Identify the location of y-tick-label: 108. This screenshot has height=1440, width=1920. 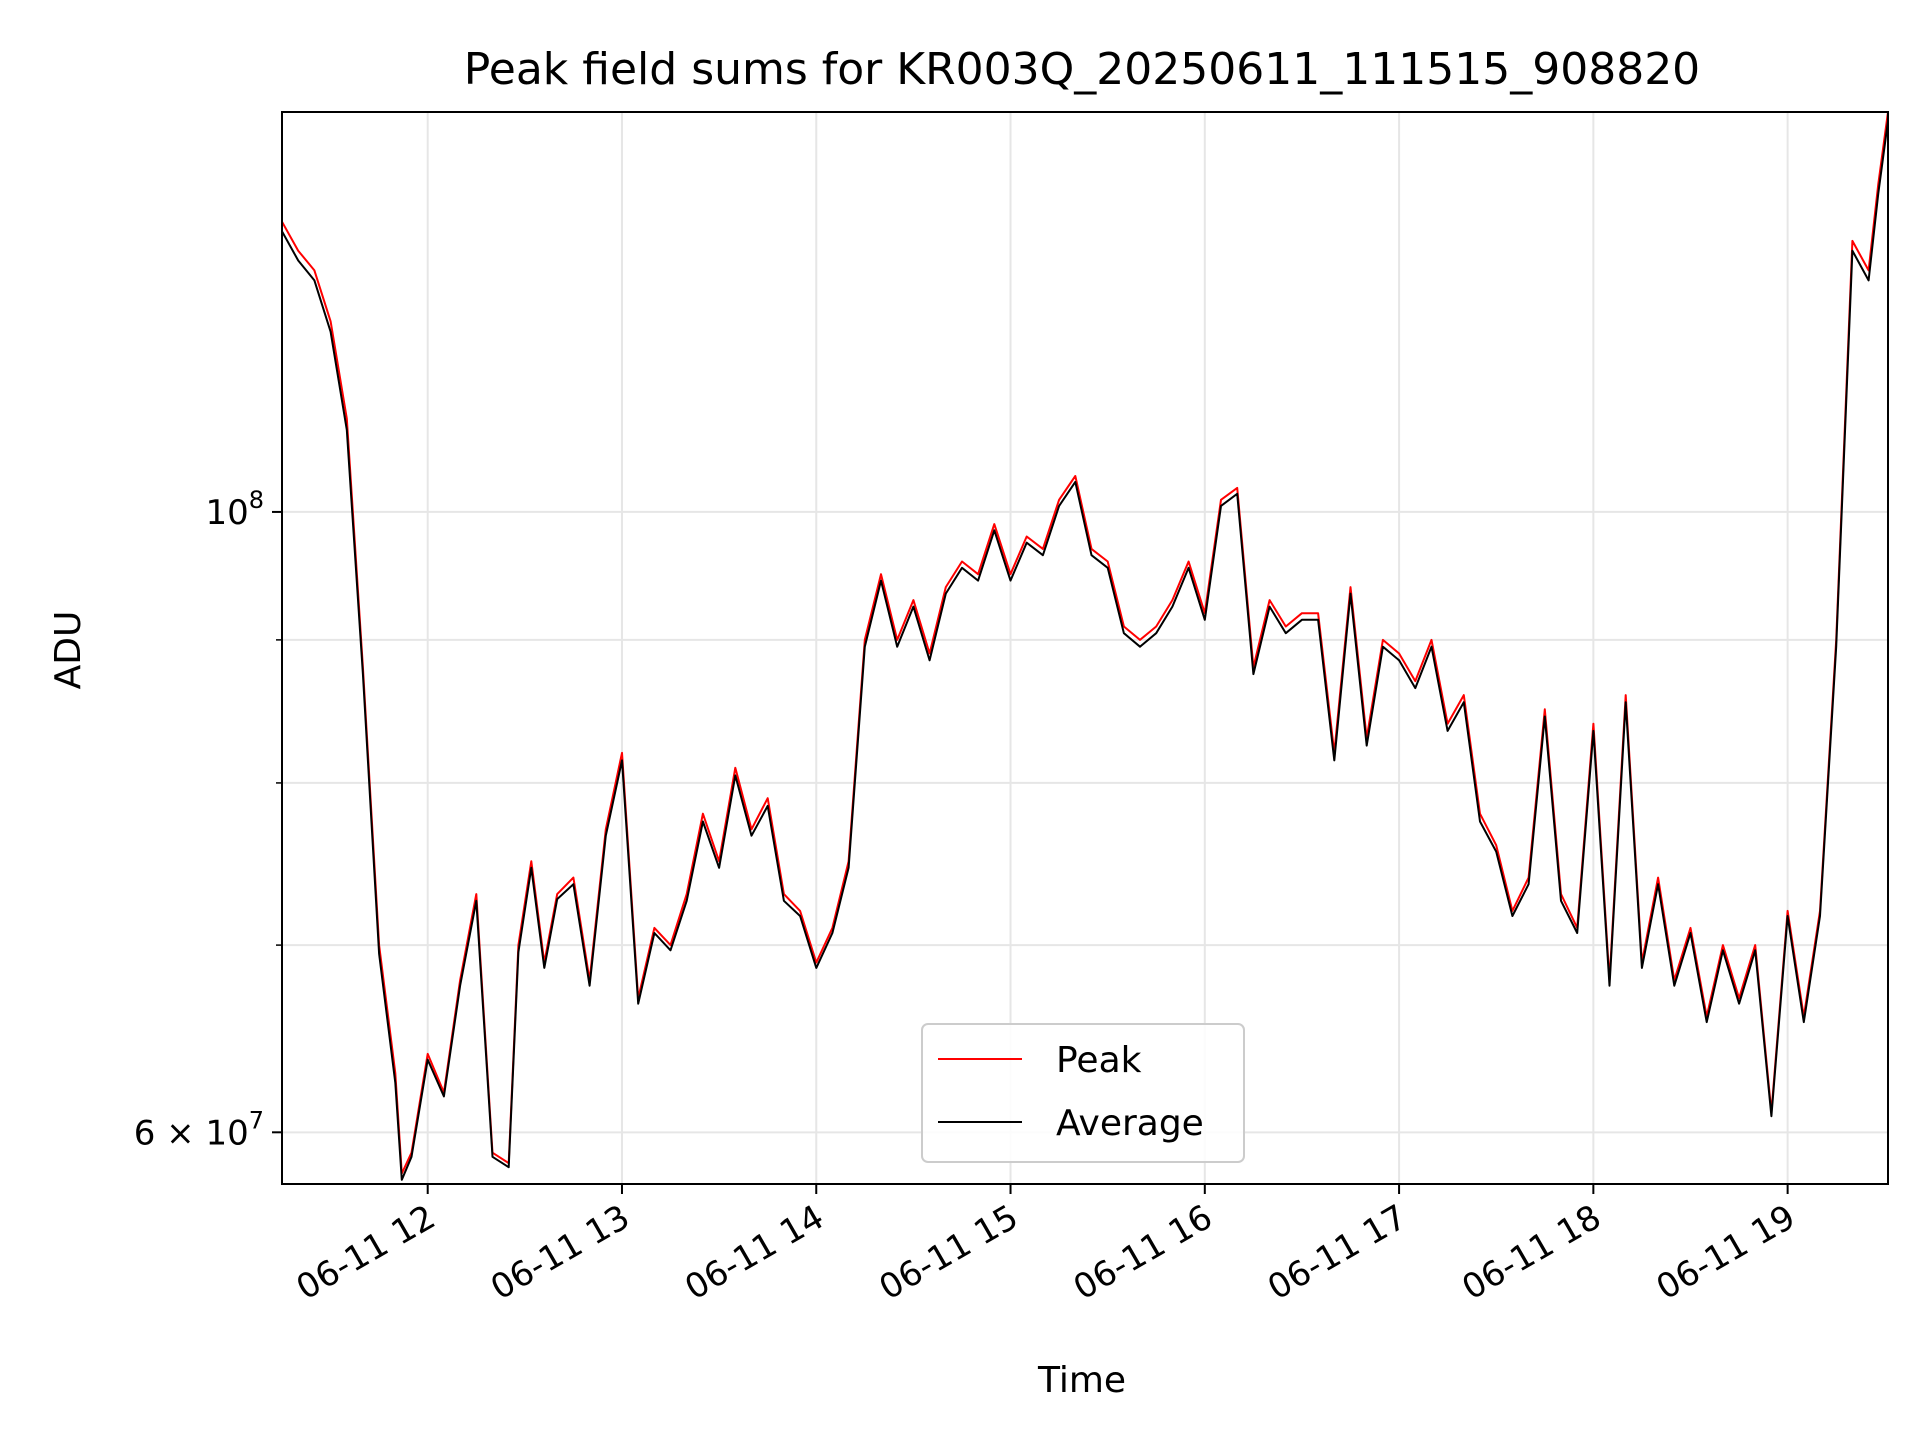
(234, 509).